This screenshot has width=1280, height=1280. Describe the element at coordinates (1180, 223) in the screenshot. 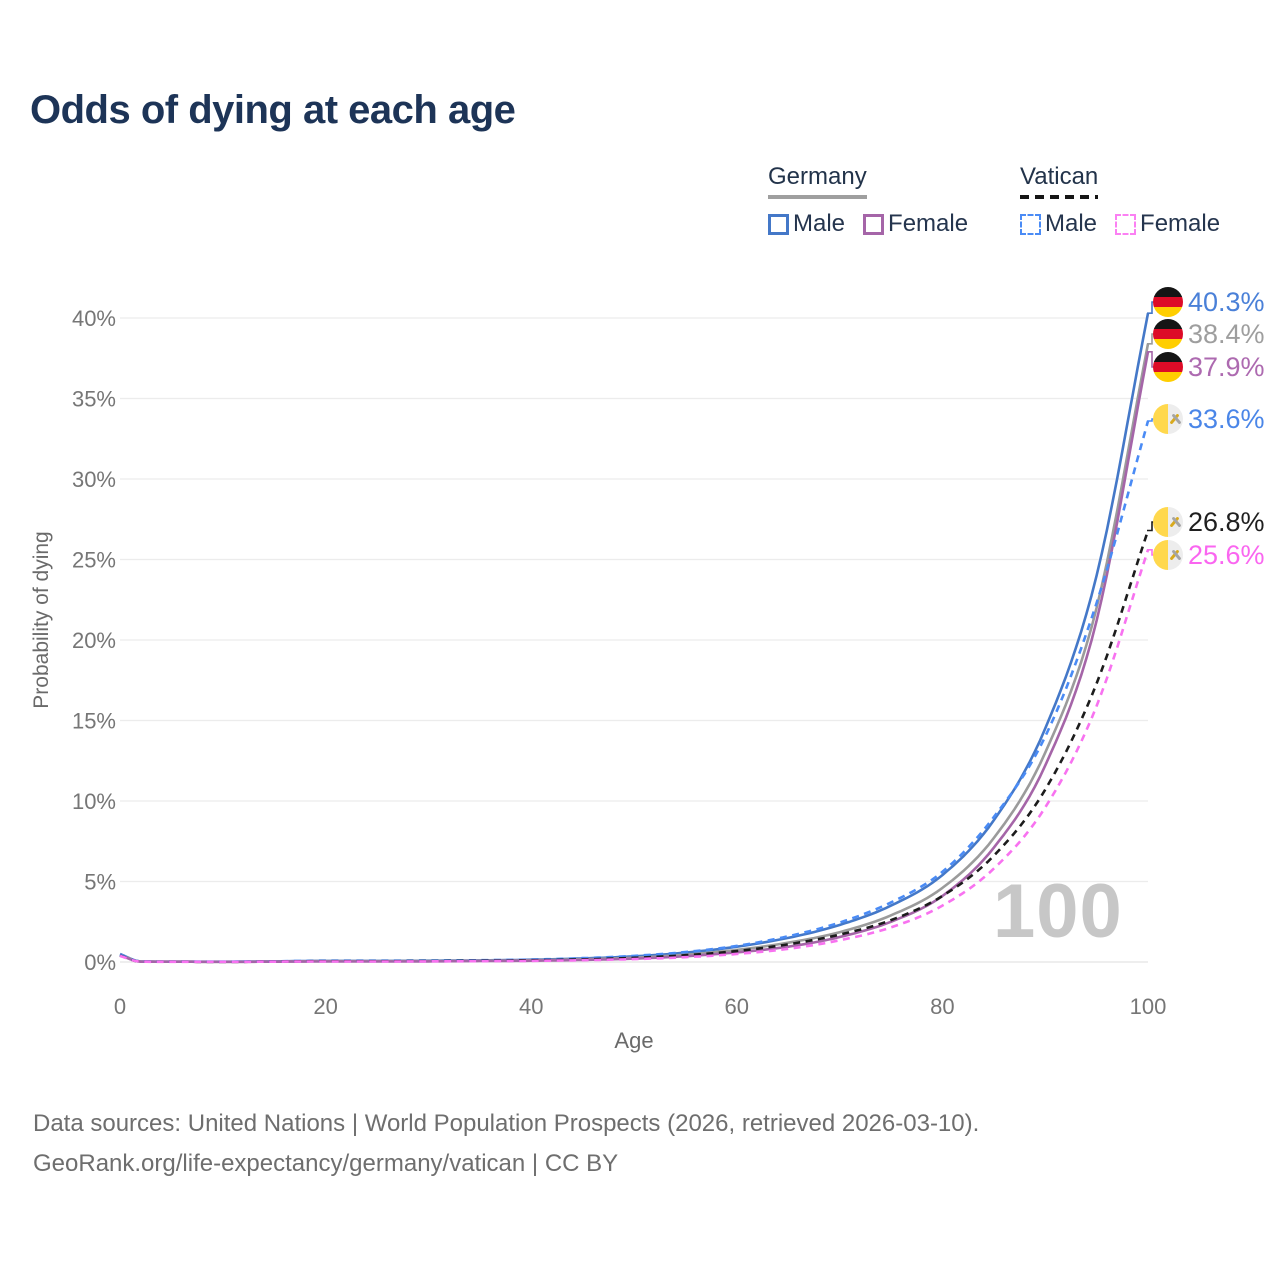

I see `legend-label-vatican-female: Female` at that location.